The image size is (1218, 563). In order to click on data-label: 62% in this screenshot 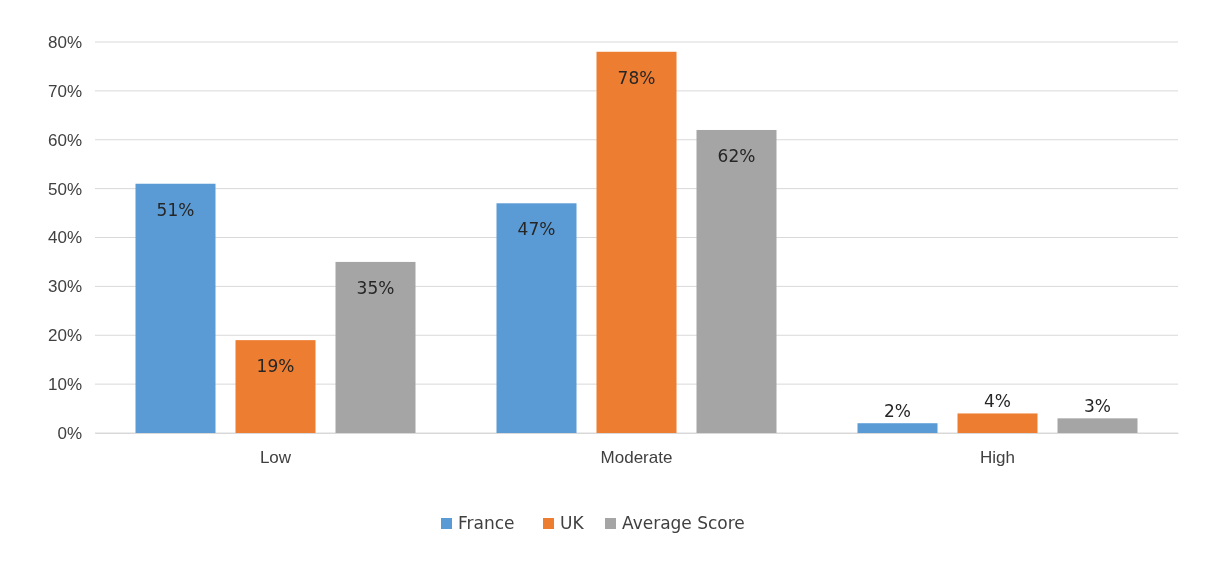, I will do `click(736, 155)`.